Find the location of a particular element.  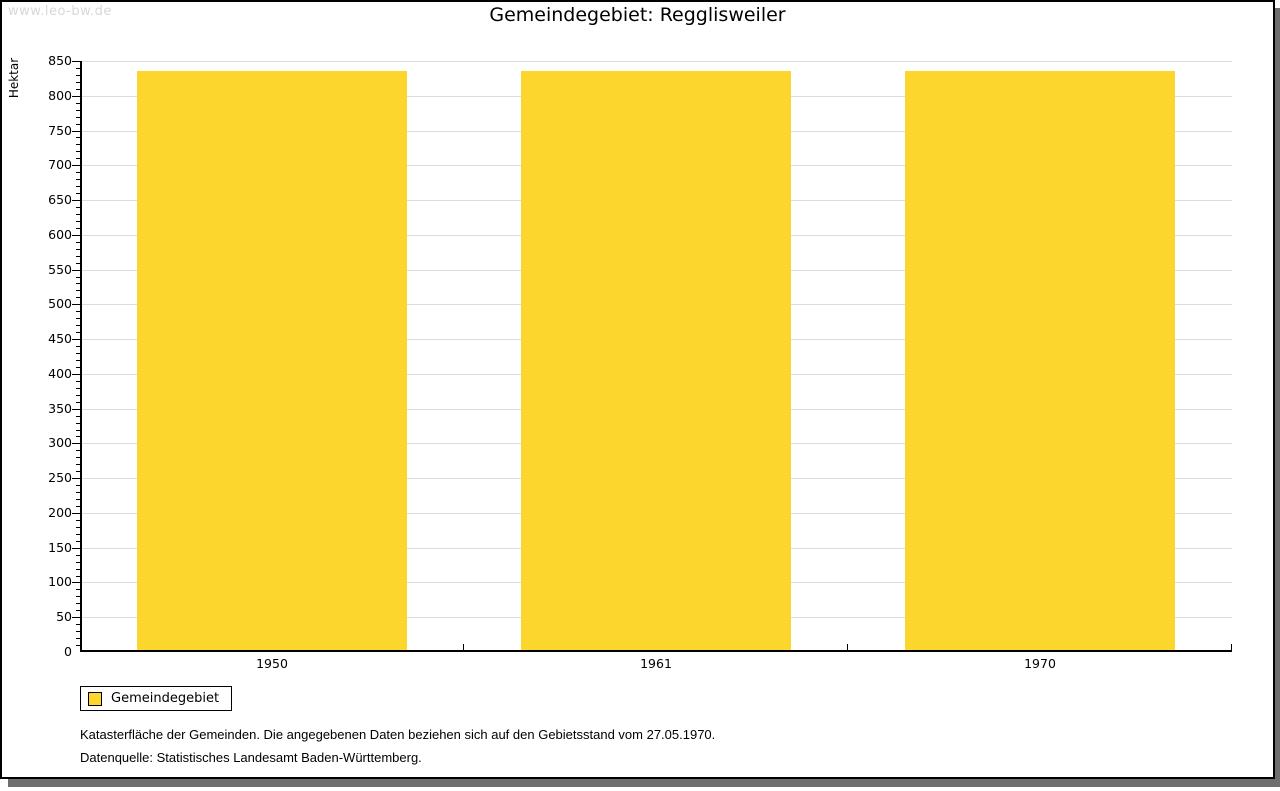

y-tick-label: 450 is located at coordinates (60, 339).